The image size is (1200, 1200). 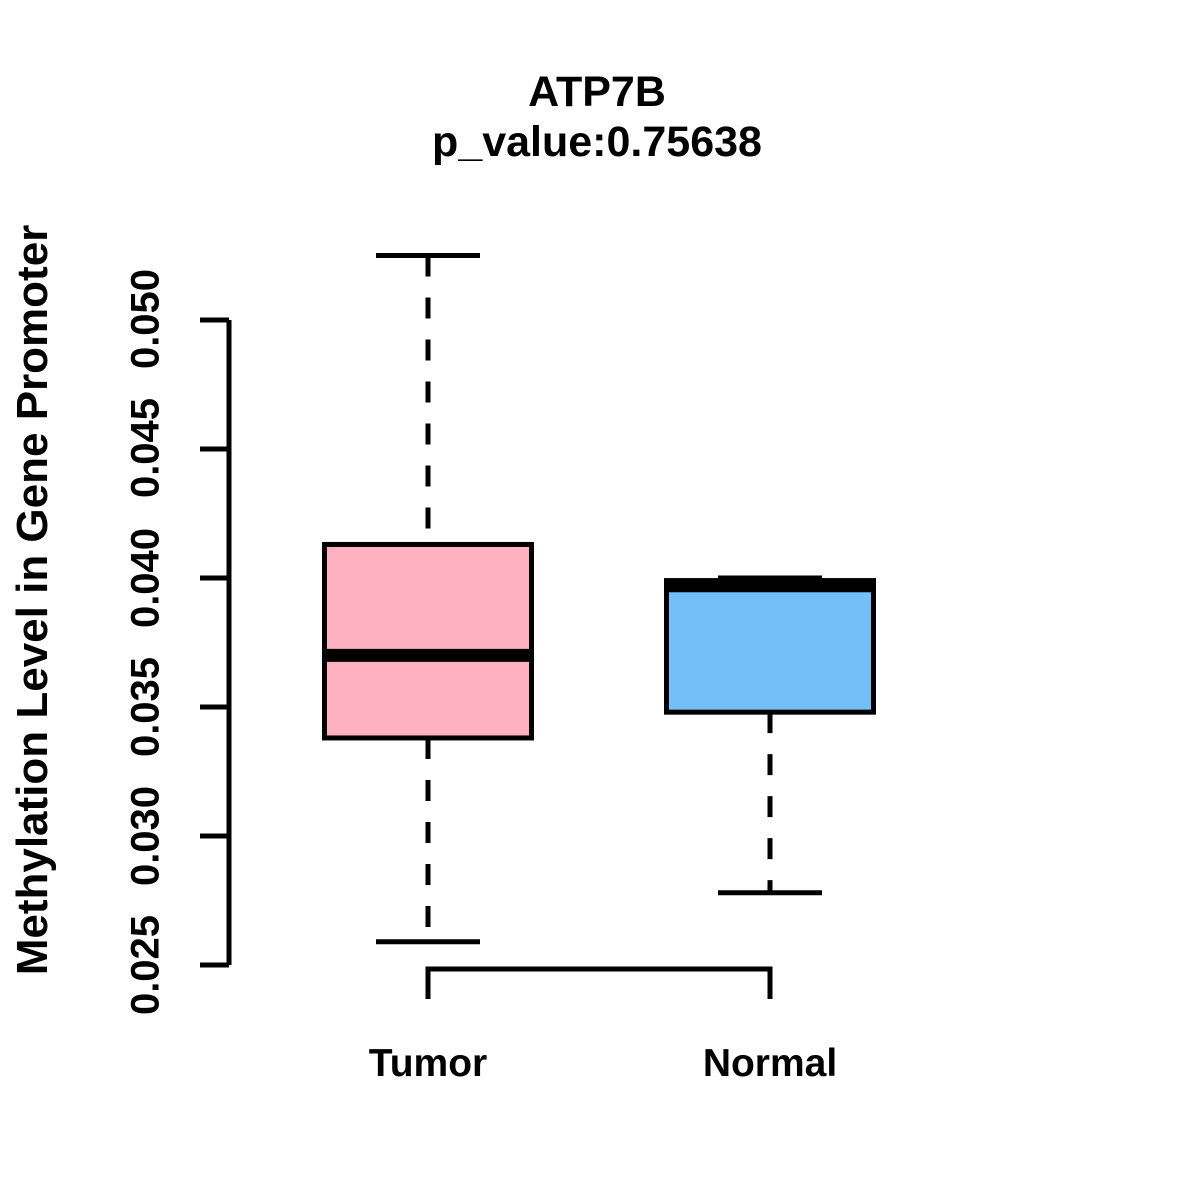 I want to click on plot-subtitle: p_value:0.75638, so click(x=597, y=142).